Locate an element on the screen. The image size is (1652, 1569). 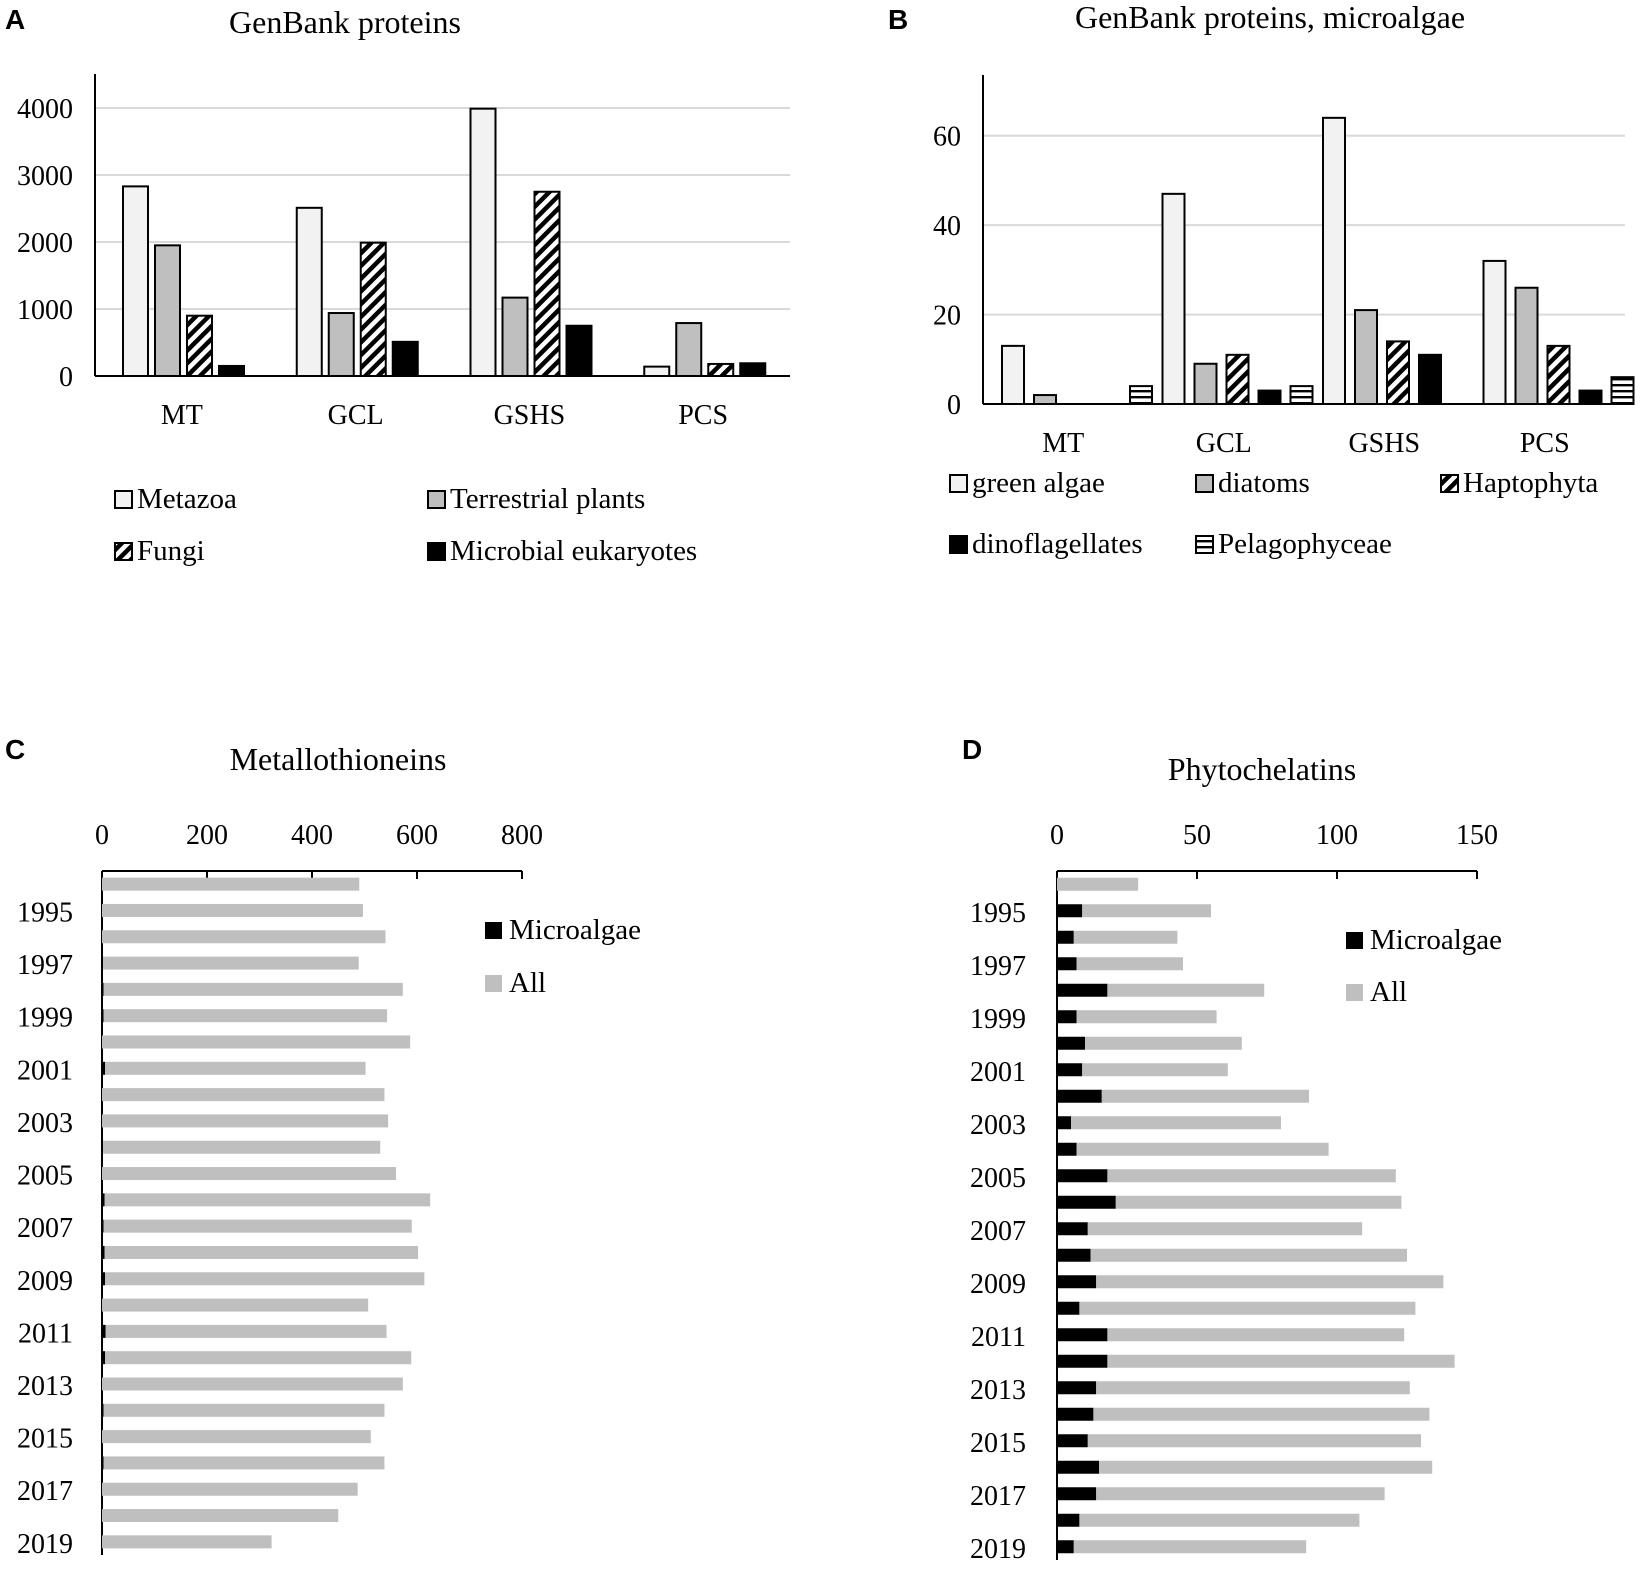
y-tick-label: 4000 is located at coordinates (45, 109).